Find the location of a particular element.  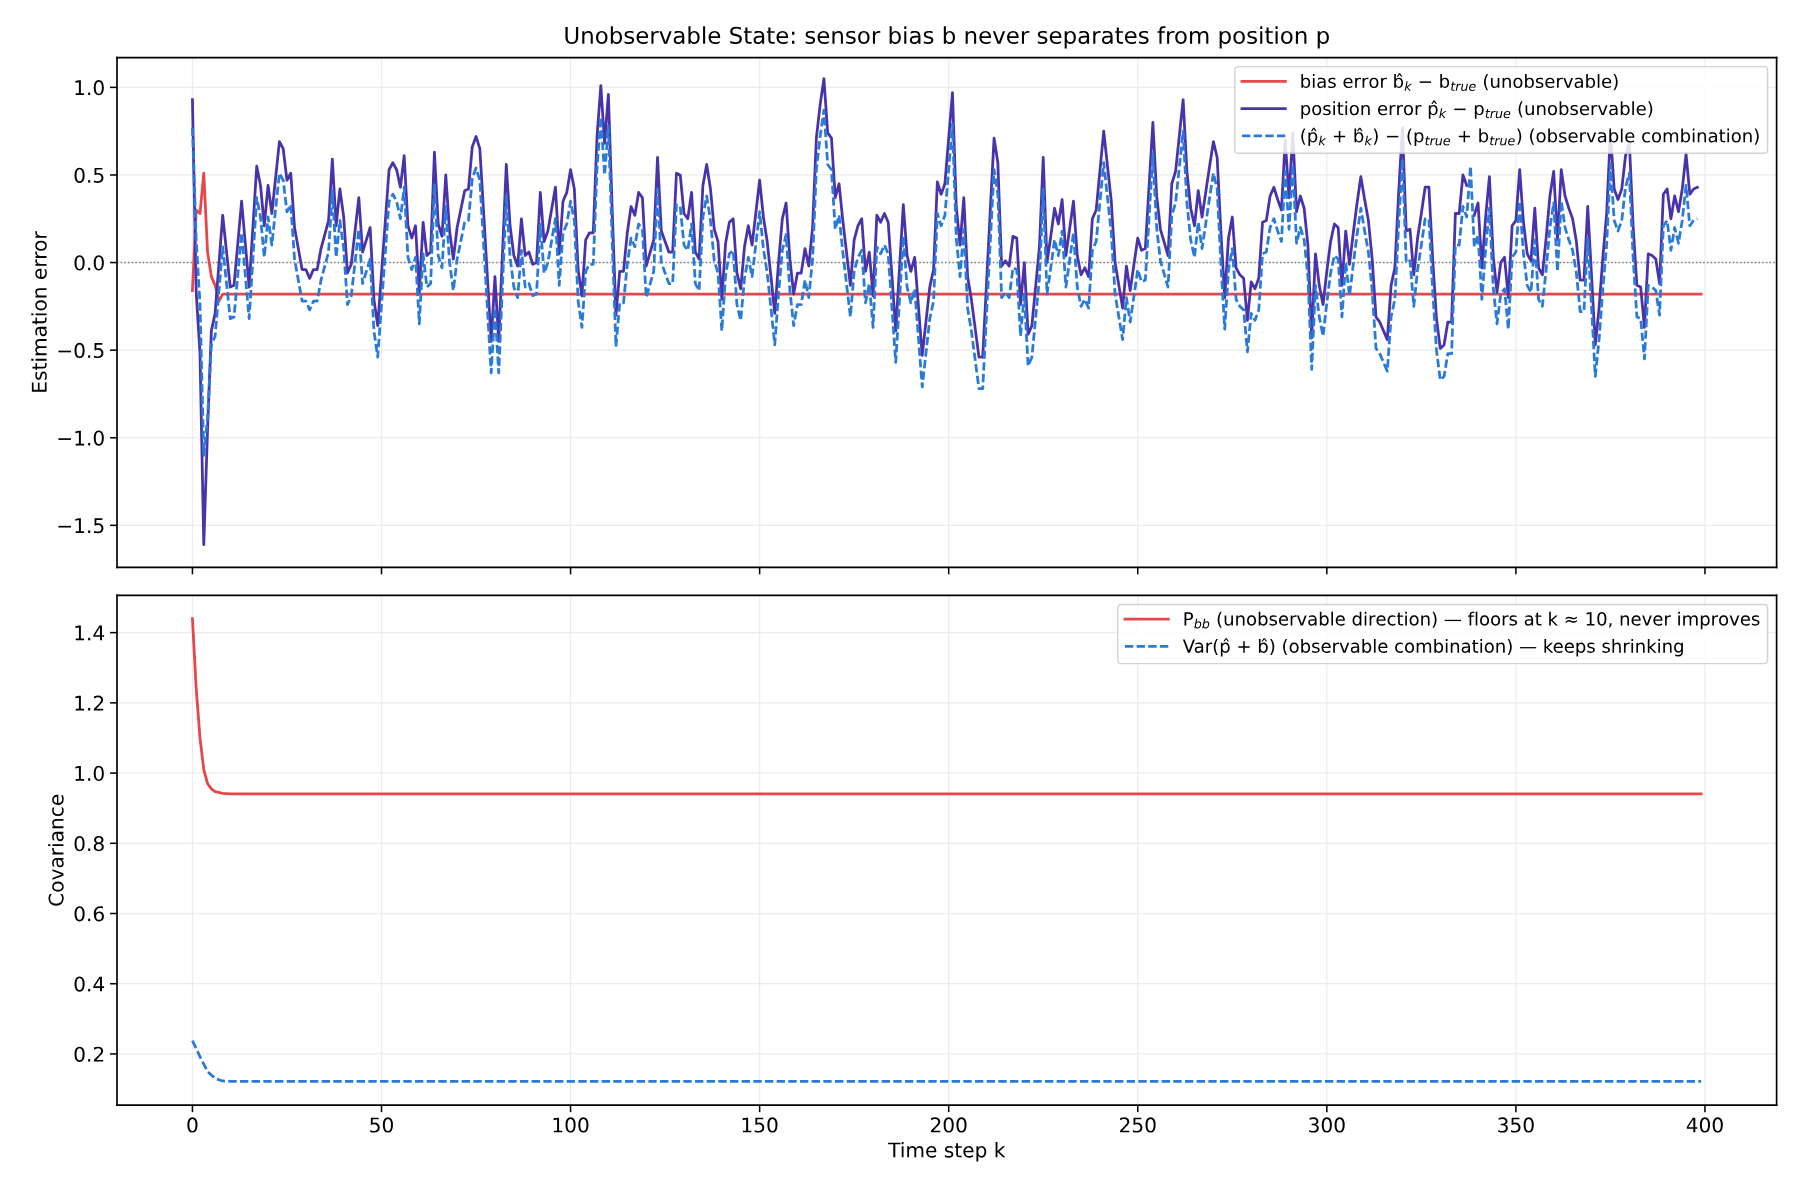

y-tick-label: 1.2 is located at coordinates (89, 703).